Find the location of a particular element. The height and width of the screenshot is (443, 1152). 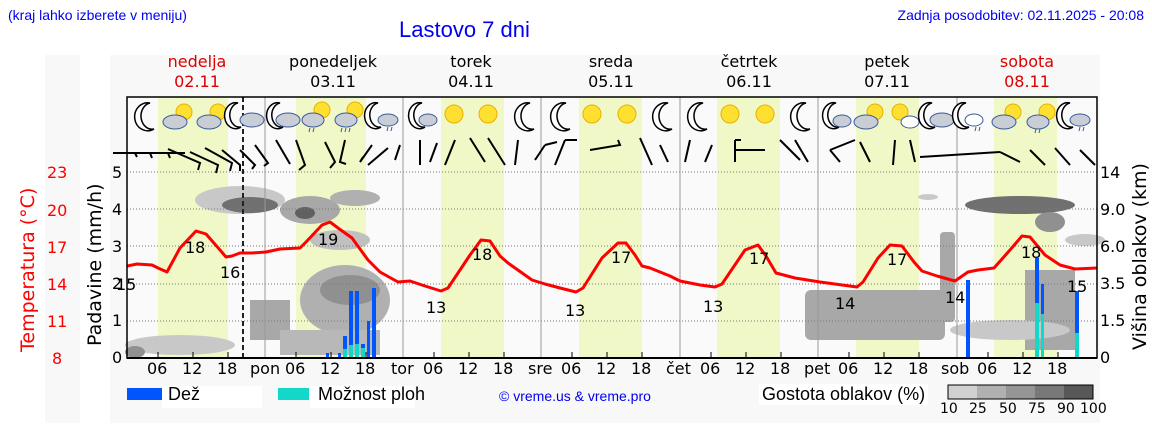

precip-tick: 0 is located at coordinates (117, 357).